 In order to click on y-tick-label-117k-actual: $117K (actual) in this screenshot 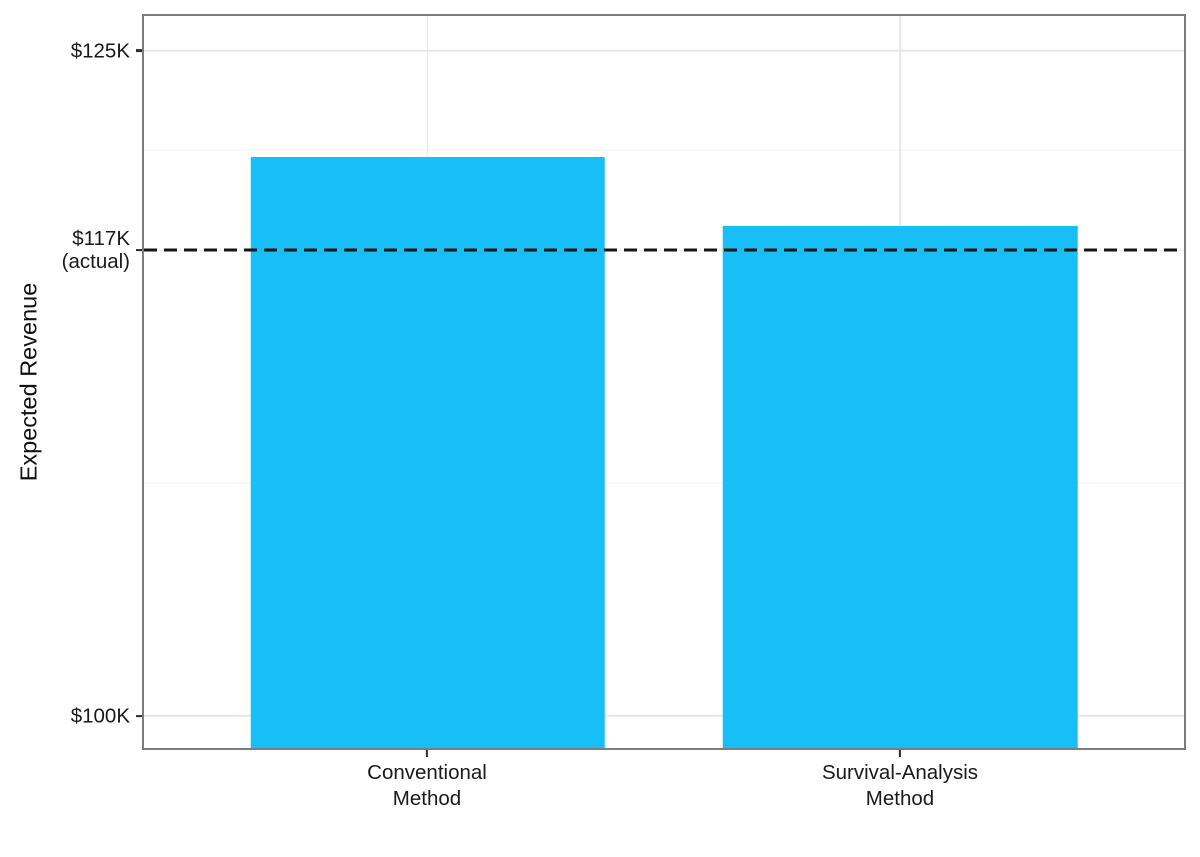, I will do `click(96, 250)`.